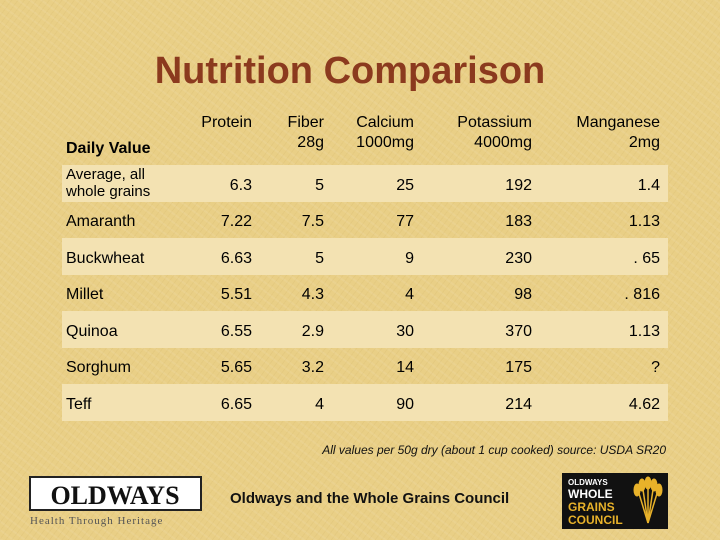  Describe the element at coordinates (385, 142) in the screenshot. I see `column-daily-value: 1000mg` at that location.